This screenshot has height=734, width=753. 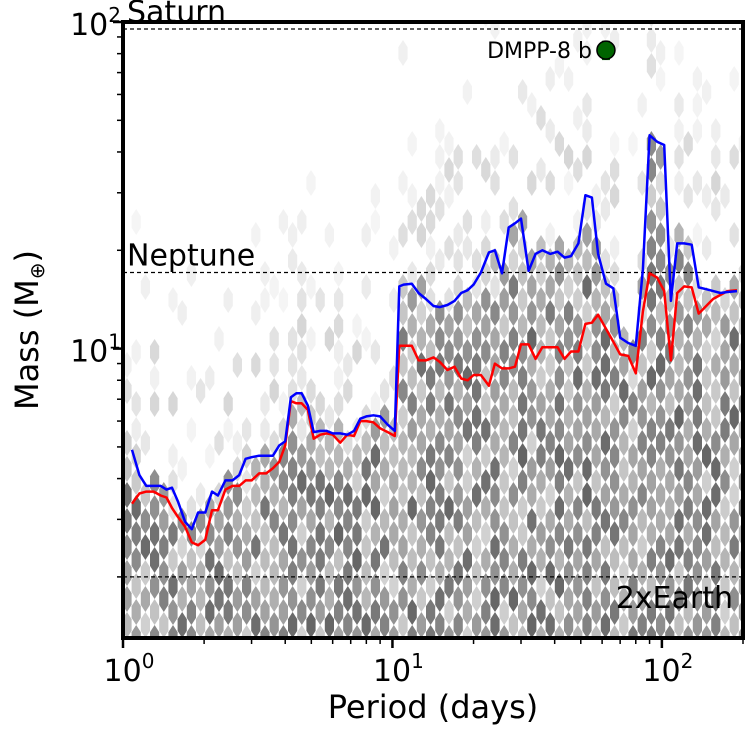 What do you see at coordinates (667, 669) in the screenshot?
I see `x-tick-label-100: 102` at bounding box center [667, 669].